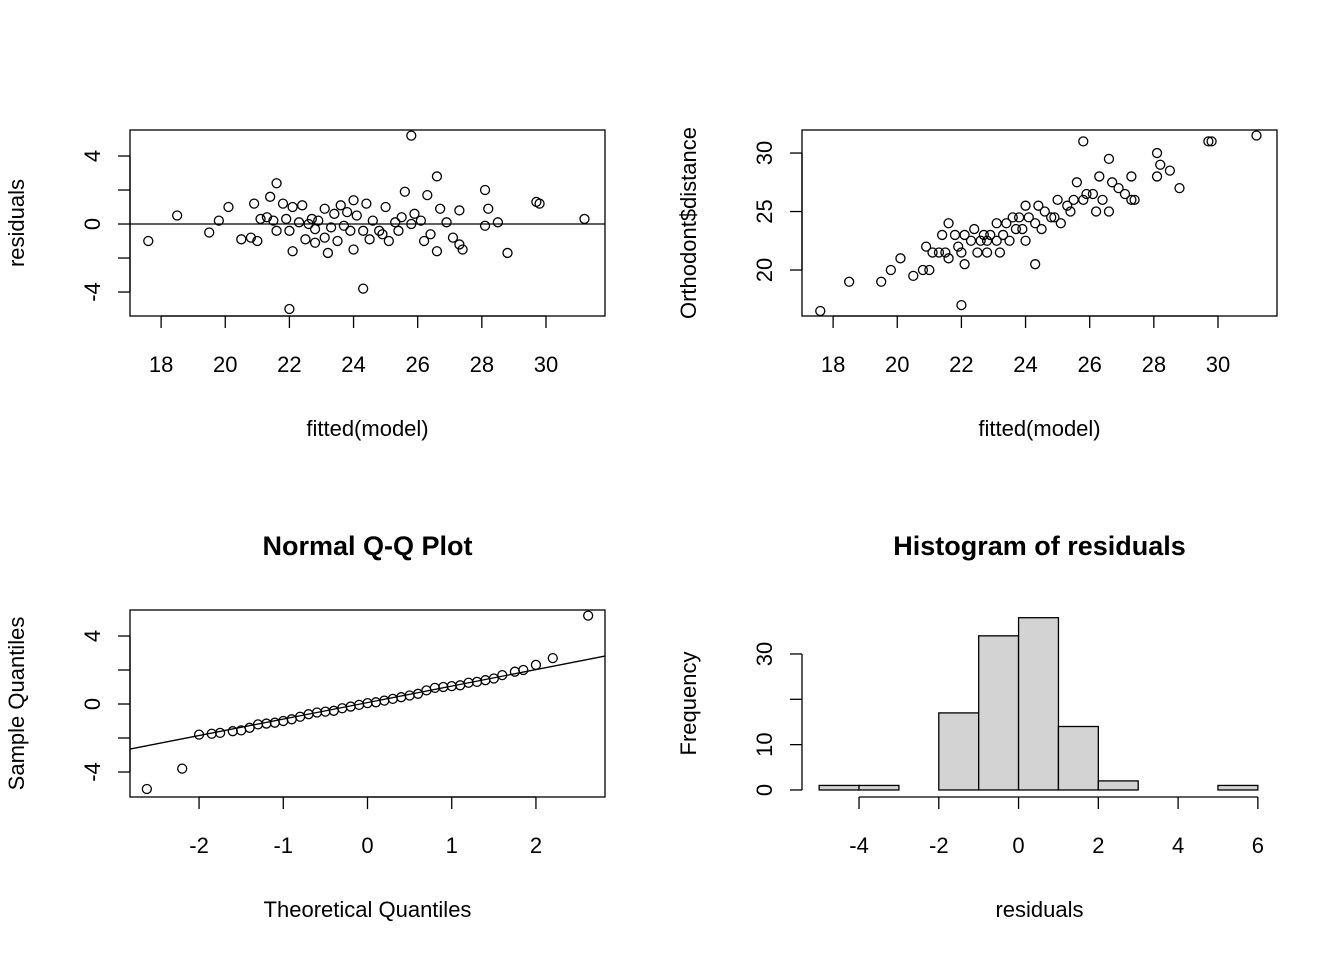 The width and height of the screenshot is (1344, 960). I want to click on y-tick-label: 10, so click(764, 744).